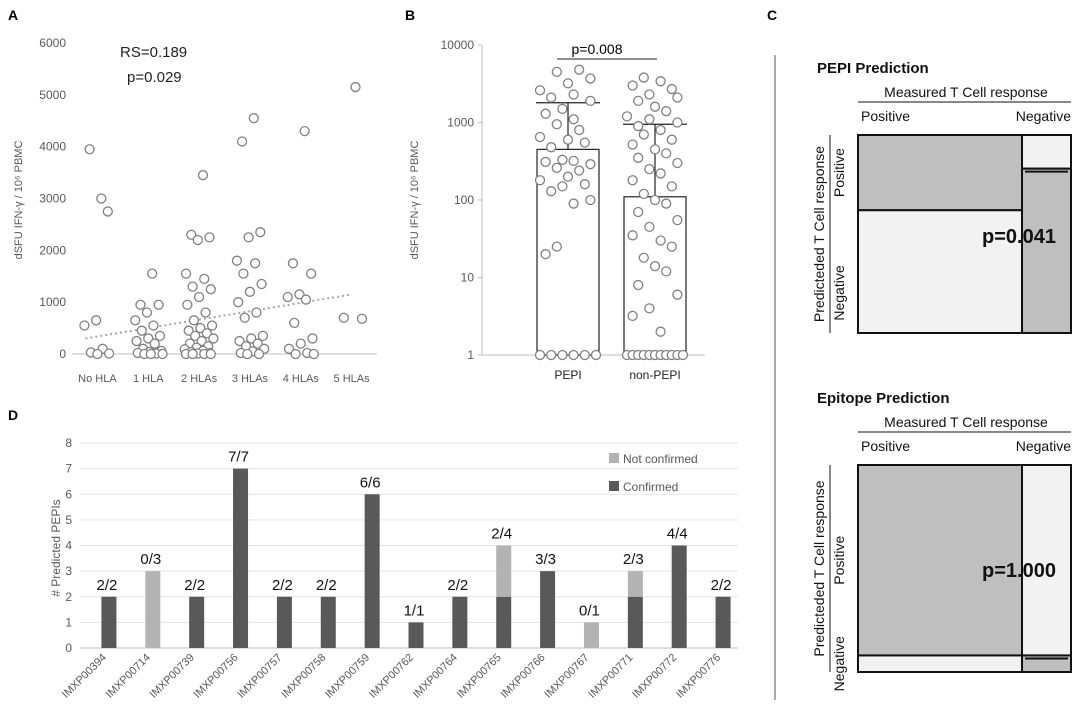 Image resolution: width=1084 pixels, height=727 pixels. Describe the element at coordinates (97, 379) in the screenshot. I see `panel-a-xtick: No HLA` at that location.